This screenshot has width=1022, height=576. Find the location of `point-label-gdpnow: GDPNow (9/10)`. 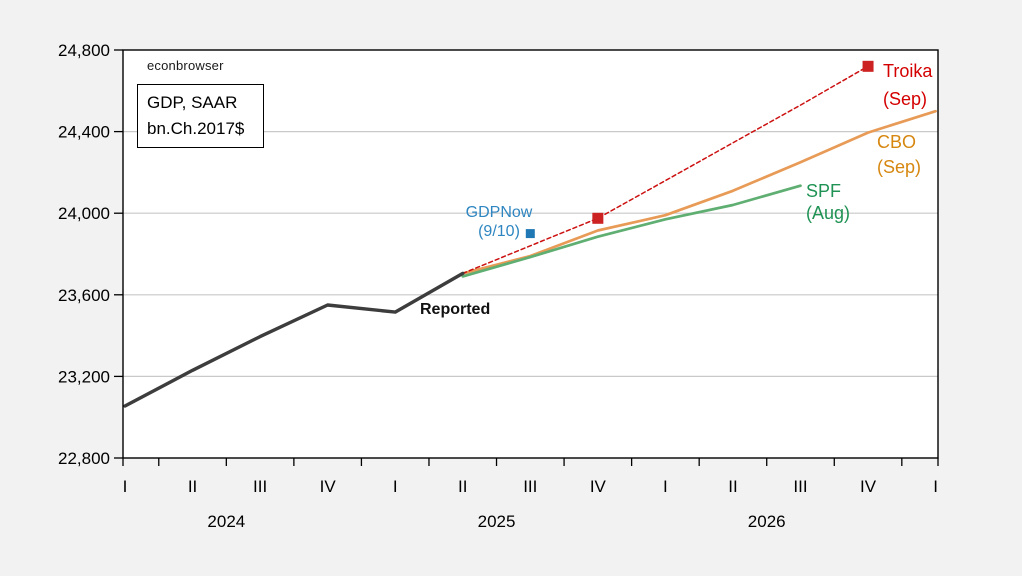

point-label-gdpnow: GDPNow (9/10) is located at coordinates (499, 222).